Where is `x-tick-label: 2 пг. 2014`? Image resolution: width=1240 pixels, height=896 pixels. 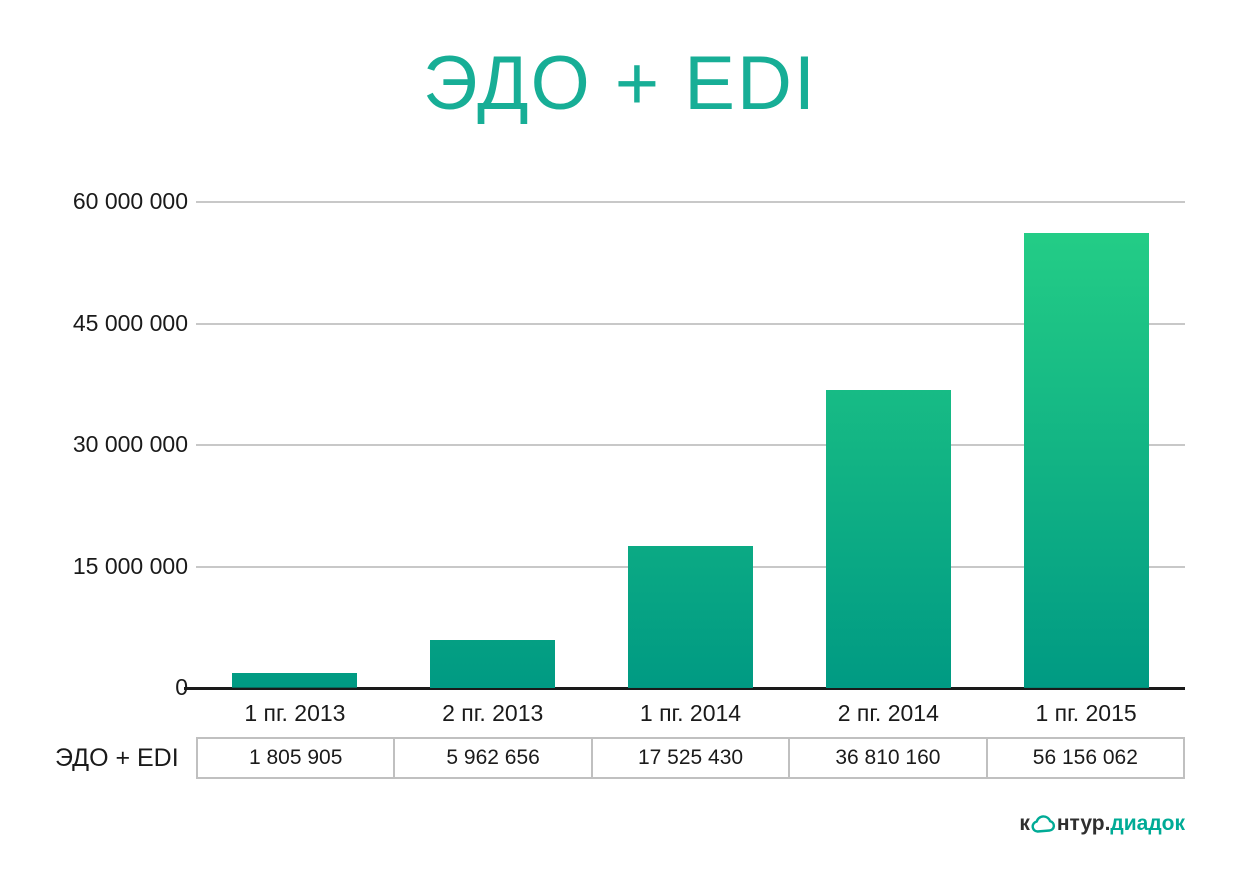 x-tick-label: 2 пг. 2014 is located at coordinates (888, 713).